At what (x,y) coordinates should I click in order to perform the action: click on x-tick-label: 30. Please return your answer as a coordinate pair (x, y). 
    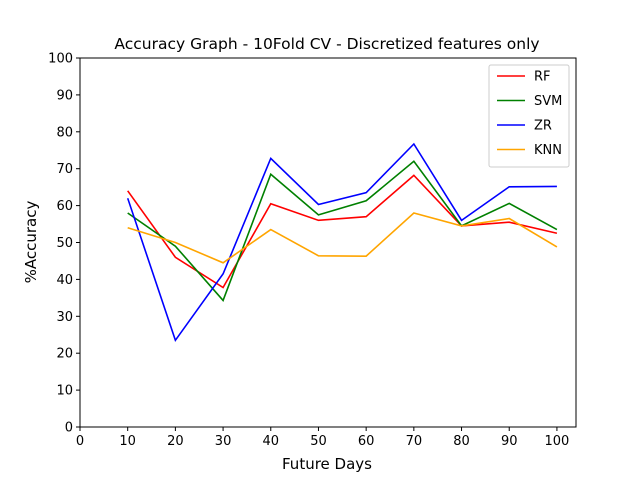
    Looking at the image, I should click on (223, 441).